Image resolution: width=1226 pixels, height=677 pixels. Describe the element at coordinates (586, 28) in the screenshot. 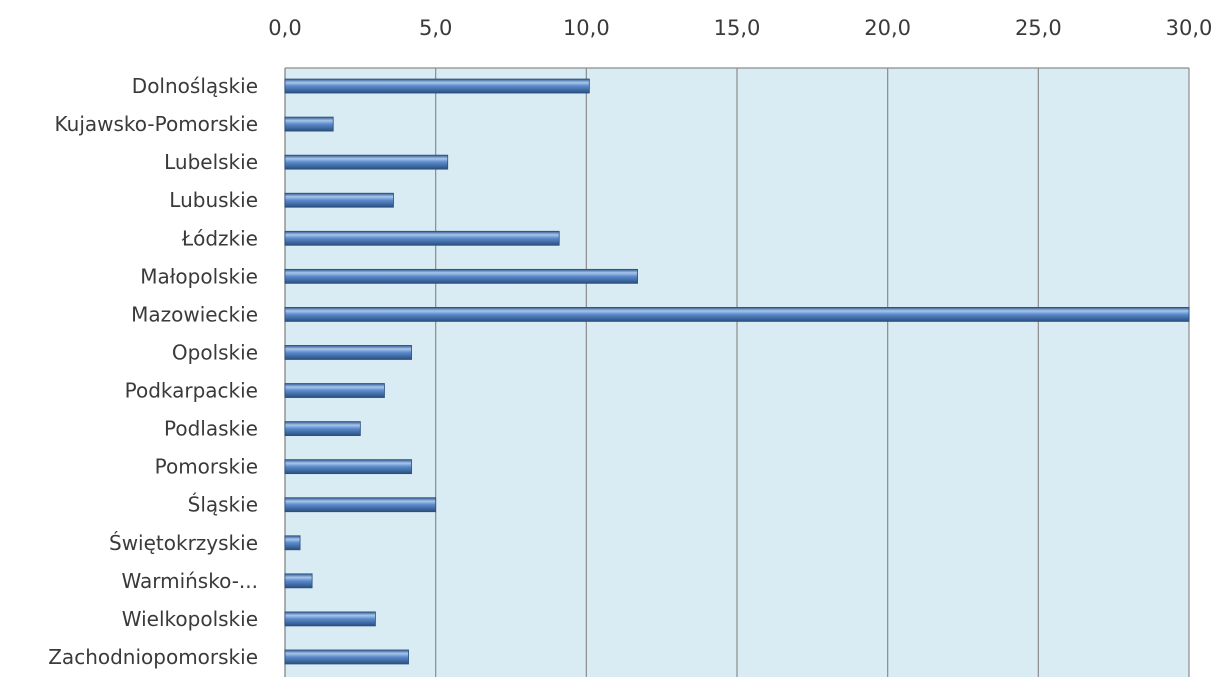

I see `x-tick-label: 10,0` at that location.